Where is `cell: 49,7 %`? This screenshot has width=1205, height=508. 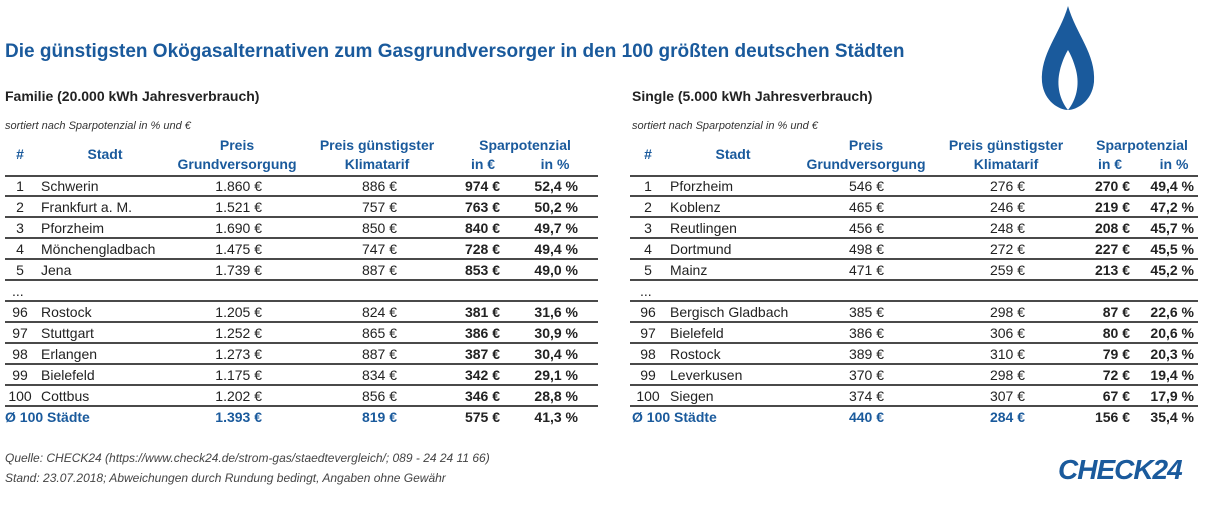
cell: 49,7 % is located at coordinates (556, 228).